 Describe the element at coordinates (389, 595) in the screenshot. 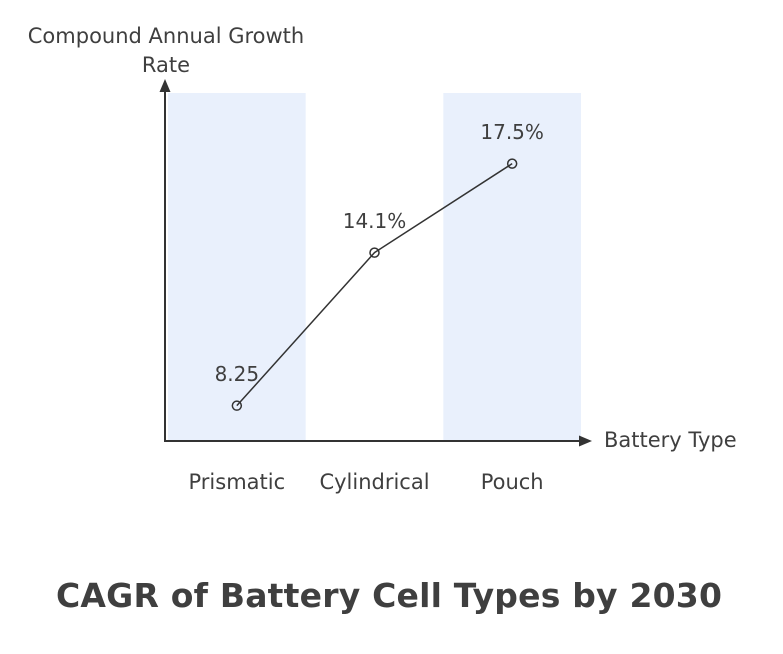

I see `chart-title: CAGR of Battery Cell Types by 2030` at that location.